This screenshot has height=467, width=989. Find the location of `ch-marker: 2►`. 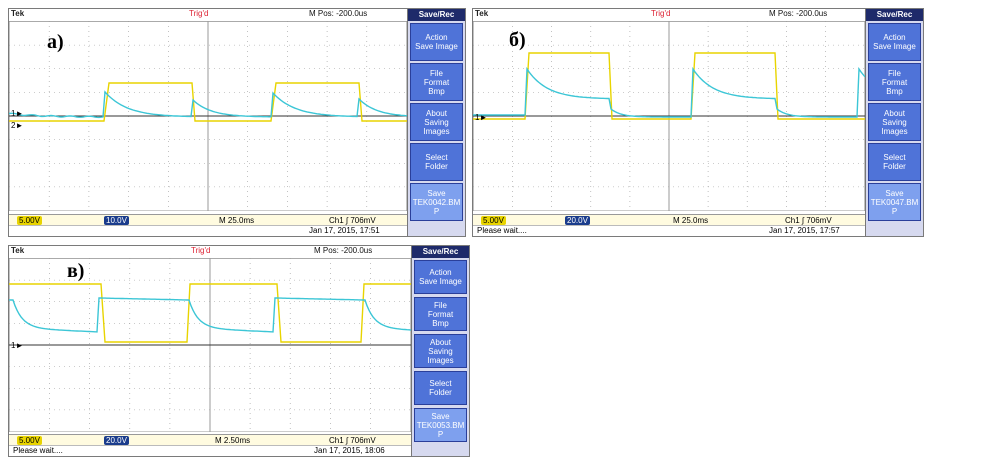

ch-marker: 2► is located at coordinates (17, 125).